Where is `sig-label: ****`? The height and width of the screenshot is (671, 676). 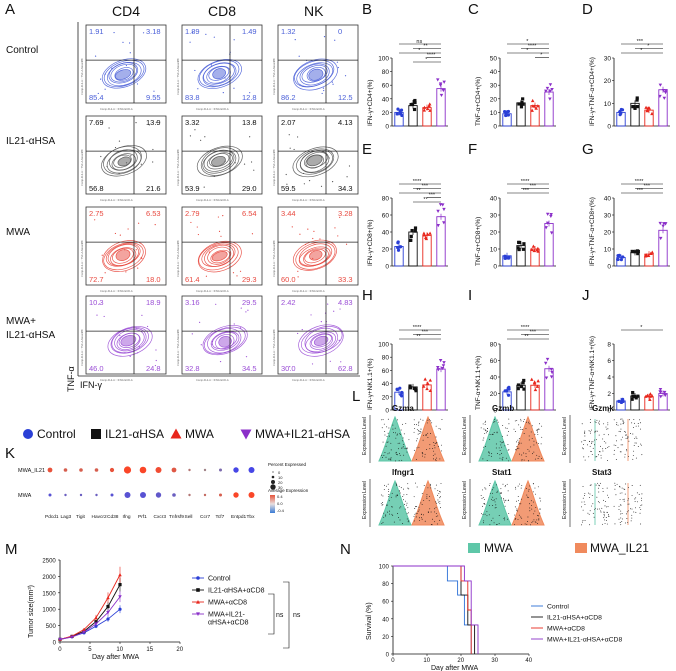 sig-label: **** is located at coordinates (525, 182).